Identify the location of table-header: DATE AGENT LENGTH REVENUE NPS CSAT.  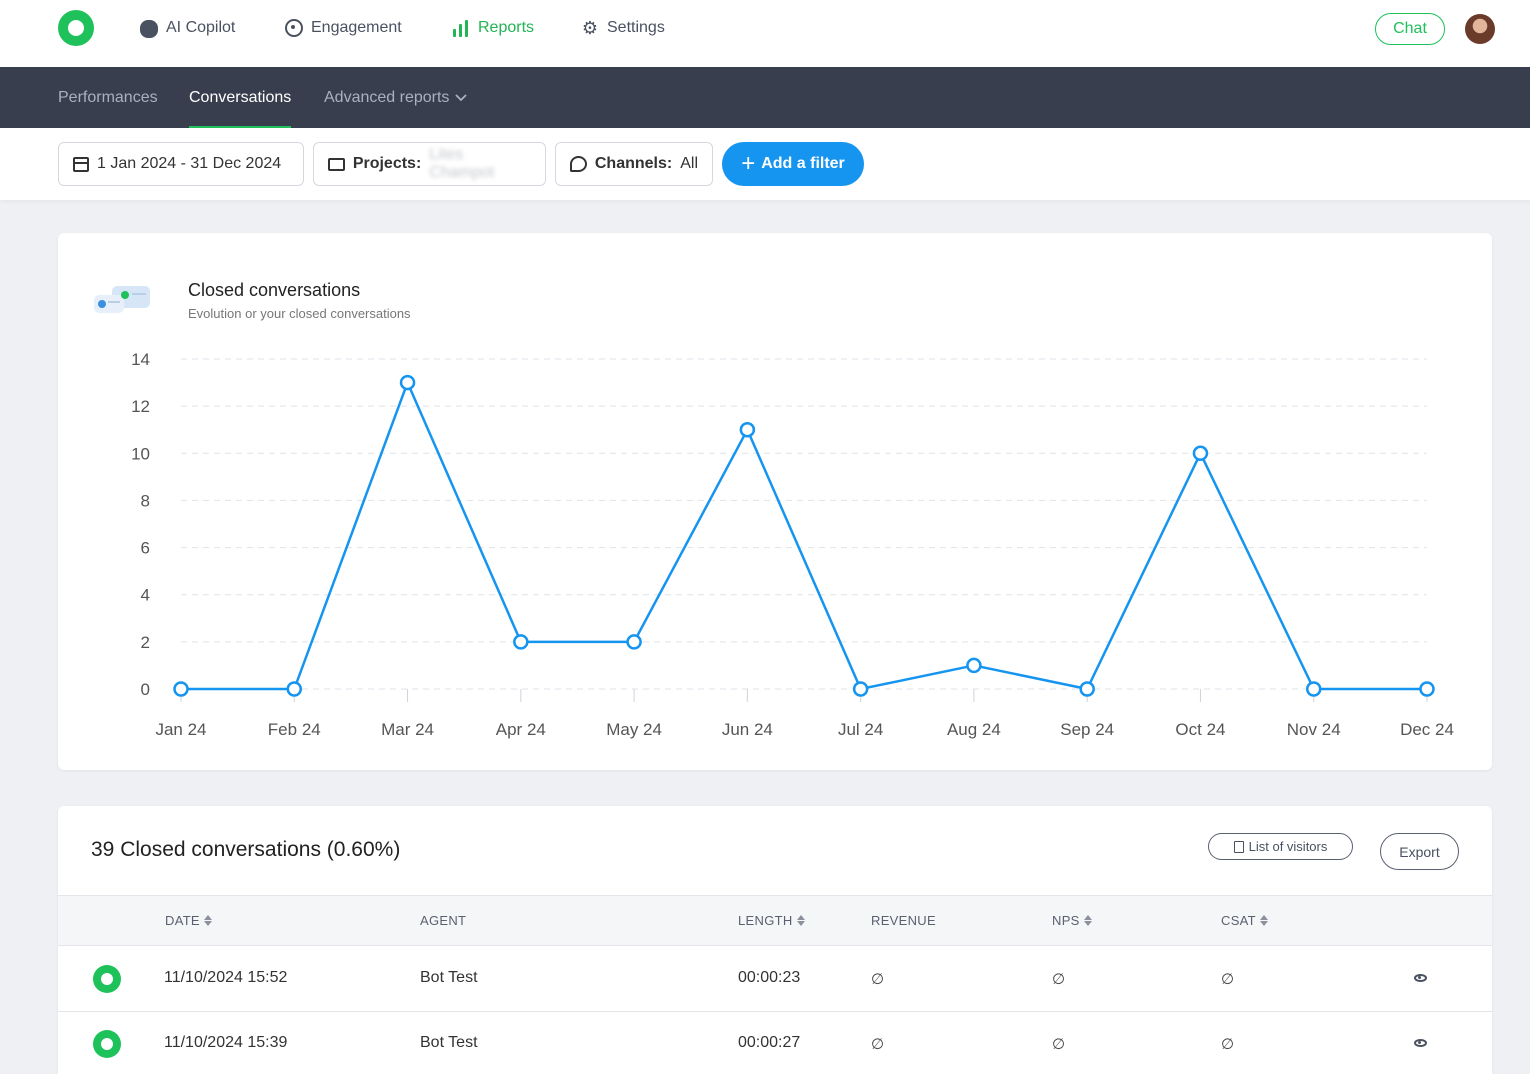
(775, 920).